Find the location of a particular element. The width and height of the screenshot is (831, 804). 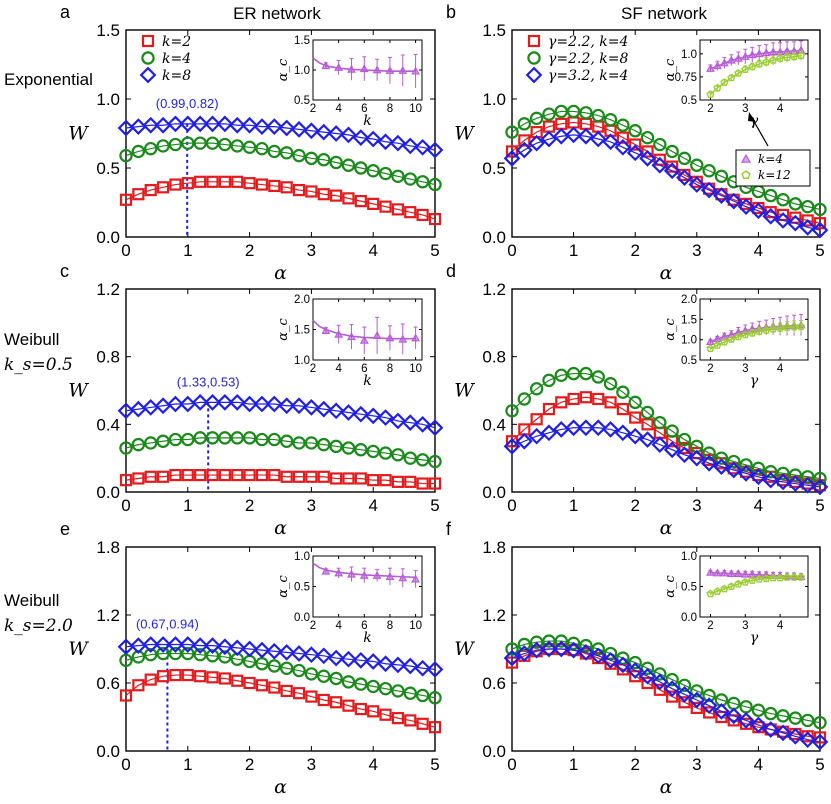

y-tick-label-d: 0.0 is located at coordinates (494, 492).